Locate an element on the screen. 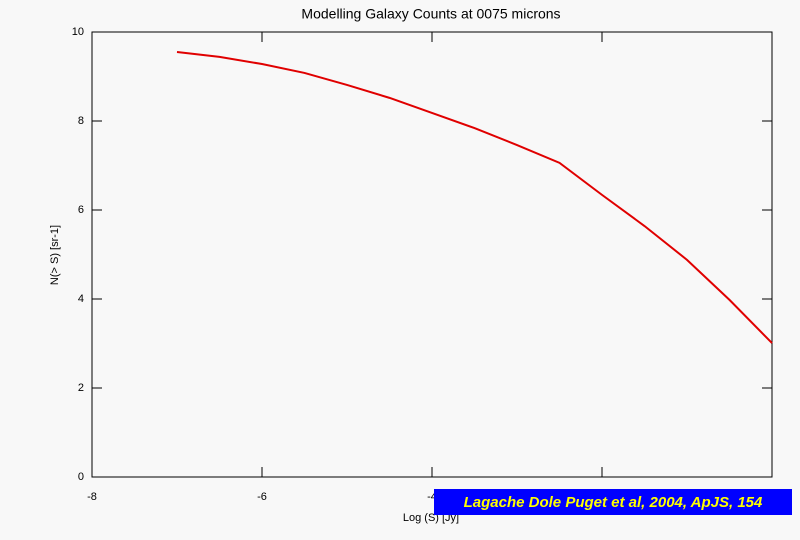 This screenshot has height=540, width=800. annotation-box is located at coordinates (613, 502).